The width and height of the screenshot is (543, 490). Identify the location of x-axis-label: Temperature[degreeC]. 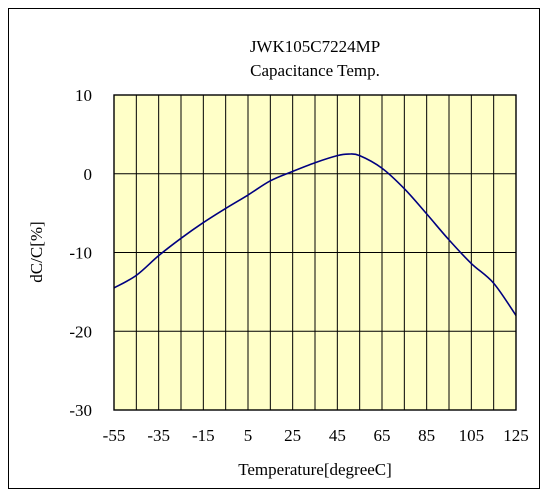
(315, 469).